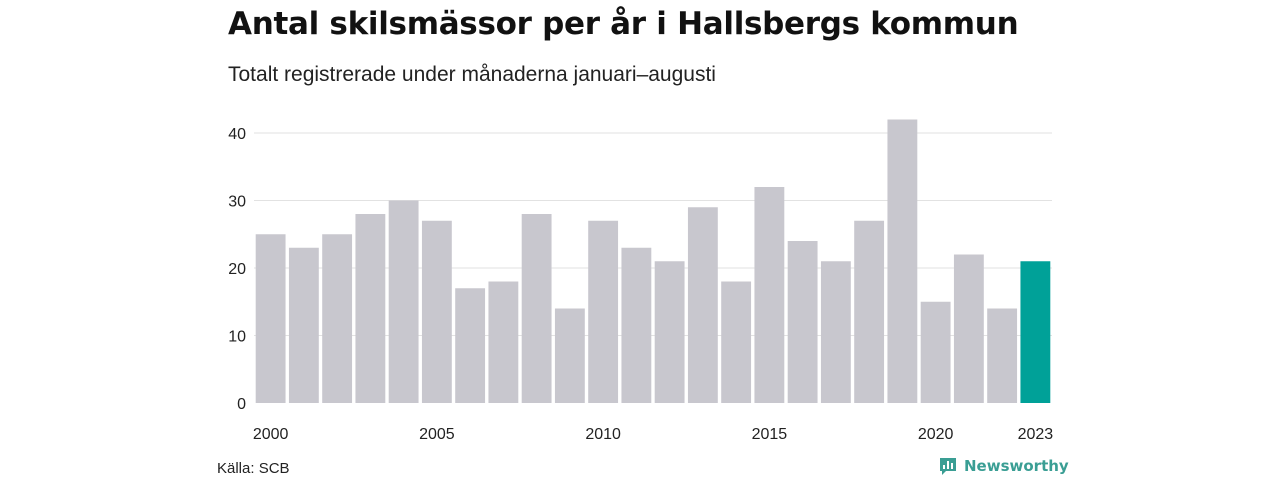 The width and height of the screenshot is (1280, 480). I want to click on y-tick-label: 40, so click(237, 134).